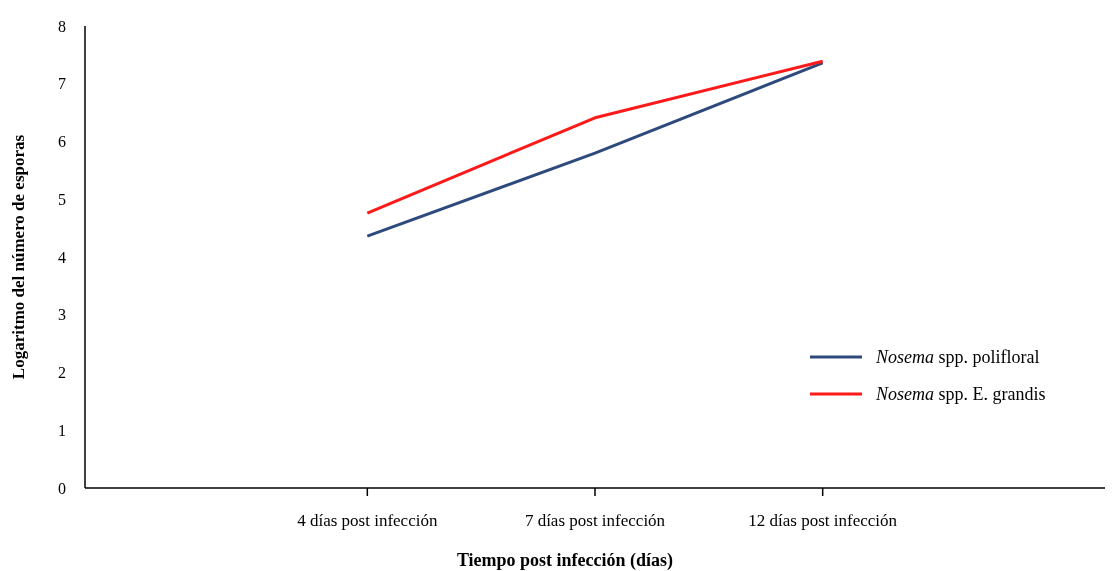 The image size is (1115, 571). I want to click on y-tick-label: 5, so click(62, 199).